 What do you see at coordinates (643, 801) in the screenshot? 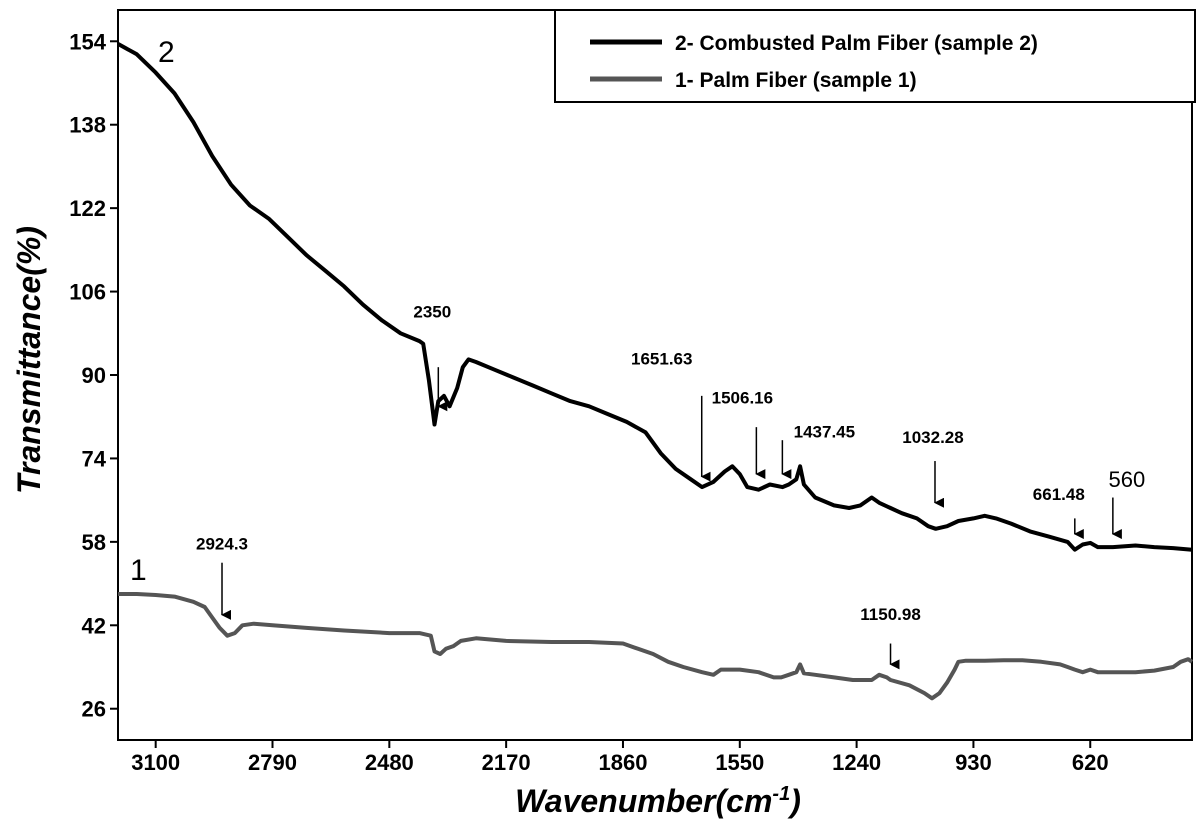
I see `x-axis-title-main: Wavenumber(cm` at bounding box center [643, 801].